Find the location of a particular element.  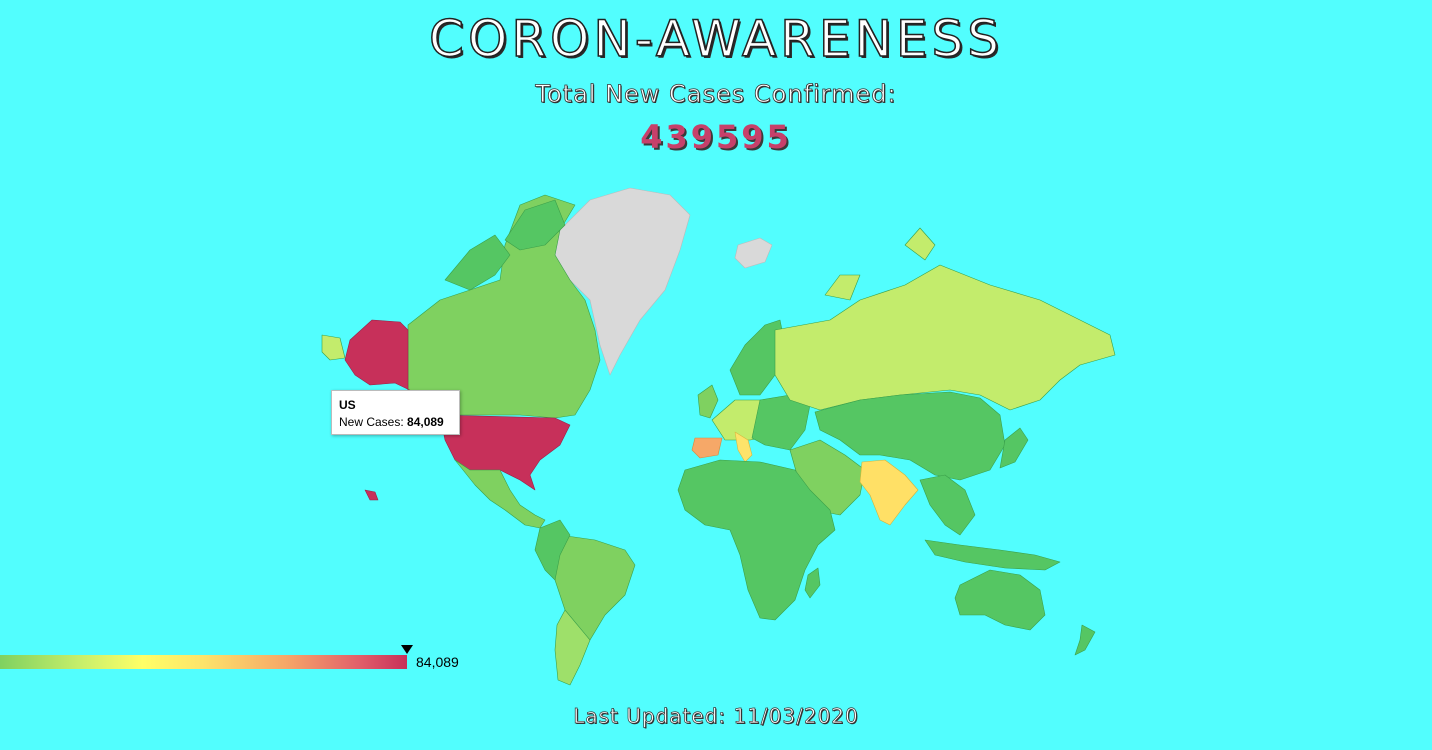

country-russia is located at coordinates (945, 337).